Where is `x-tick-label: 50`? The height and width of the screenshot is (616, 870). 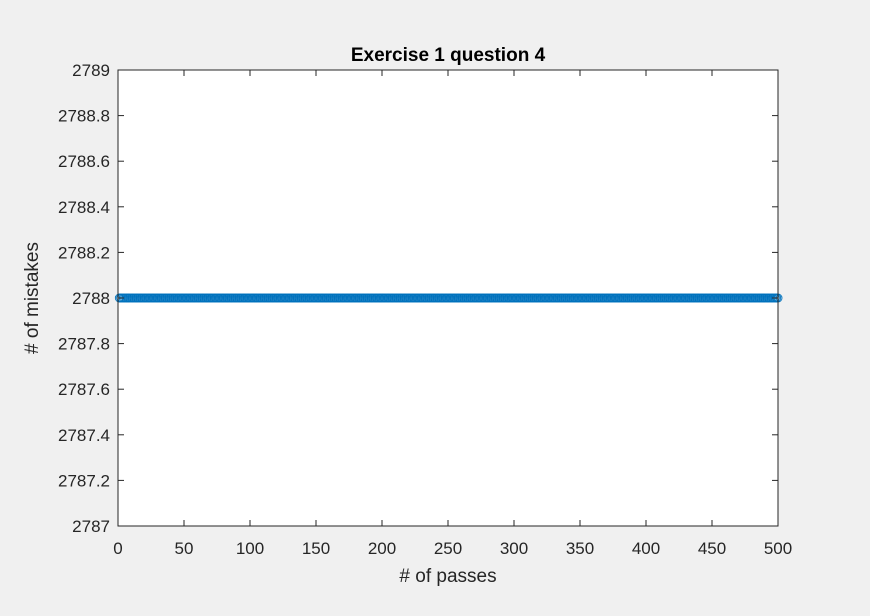
x-tick-label: 50 is located at coordinates (184, 548).